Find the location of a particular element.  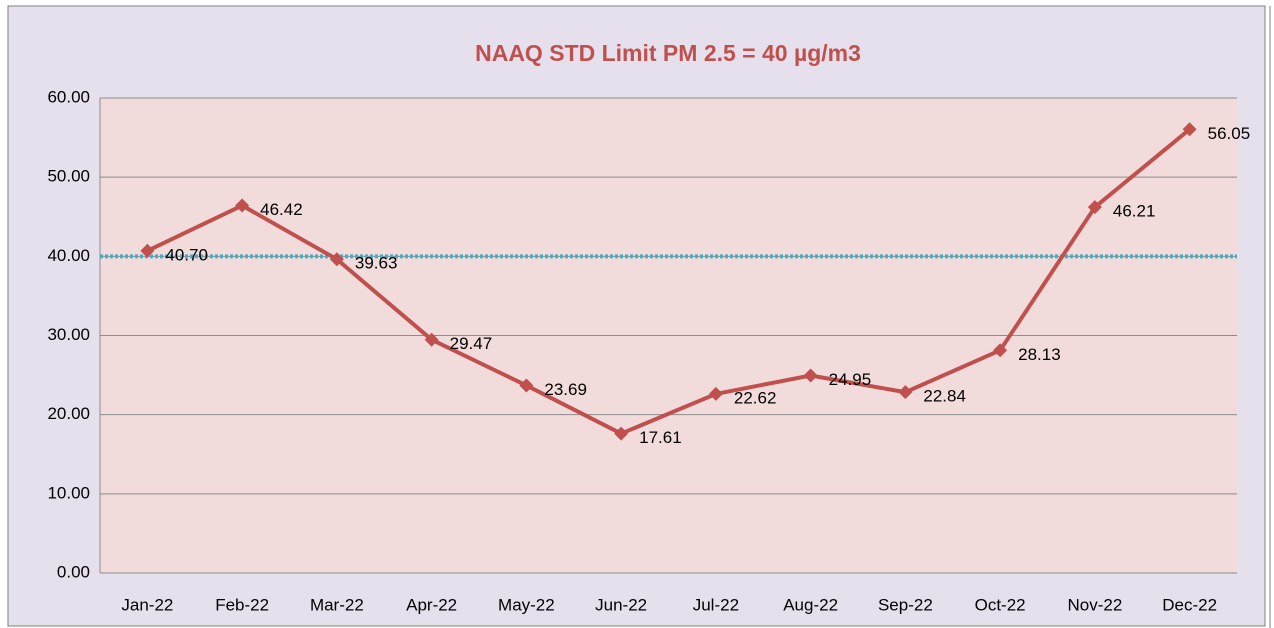

x-tick-label: May-22 is located at coordinates (526, 604).